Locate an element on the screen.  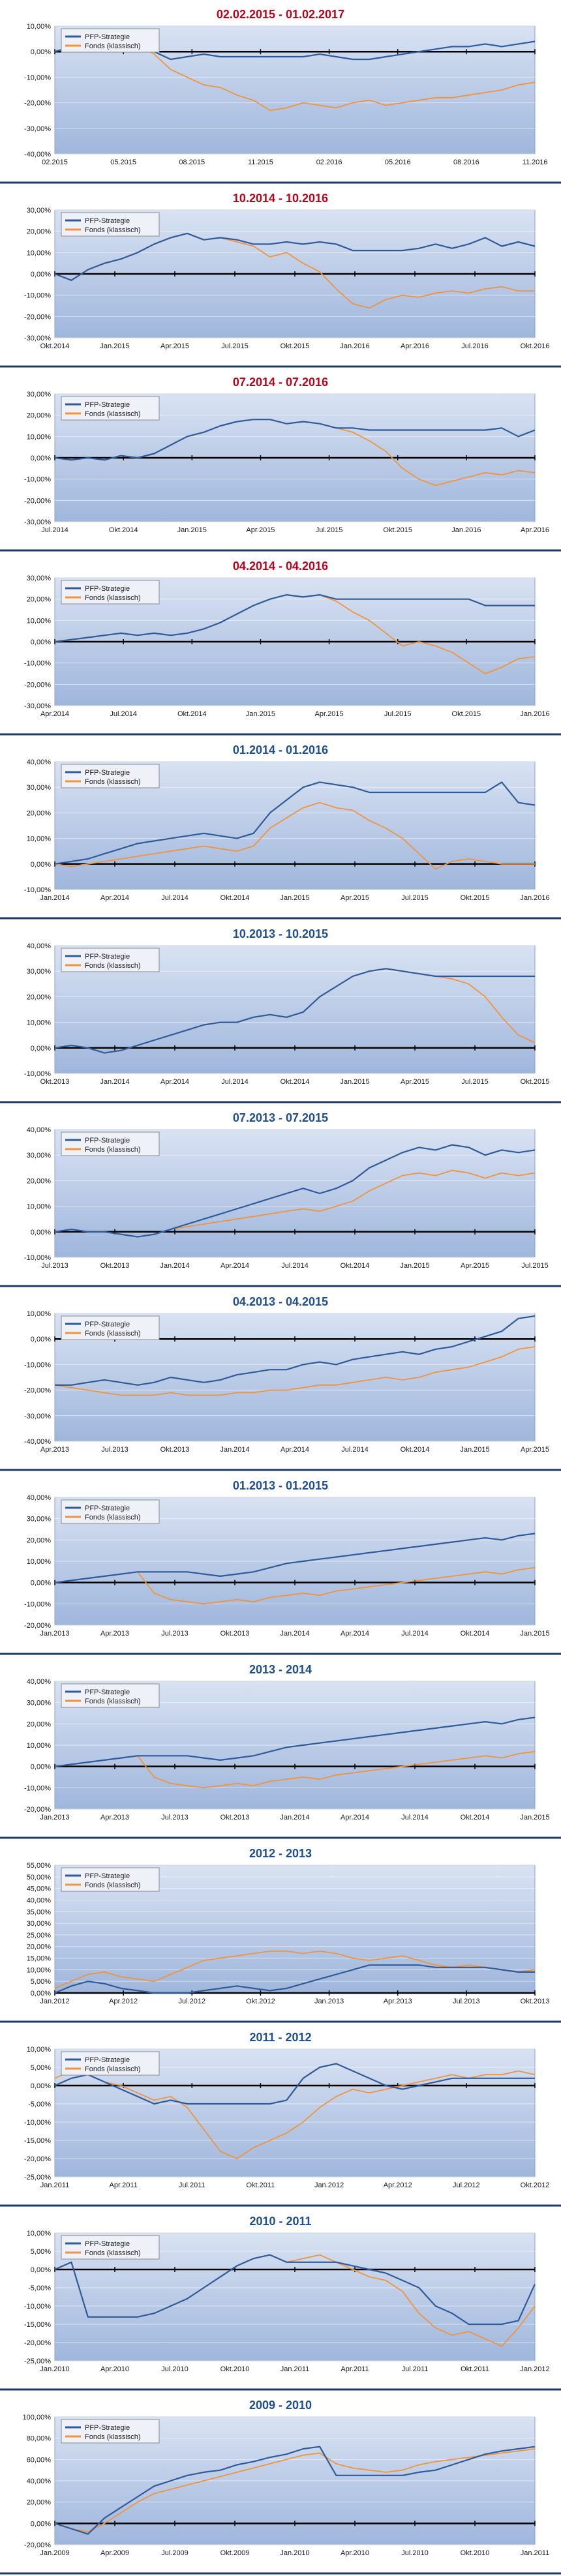
y-tick-label: 20,00% is located at coordinates (39, 1724).